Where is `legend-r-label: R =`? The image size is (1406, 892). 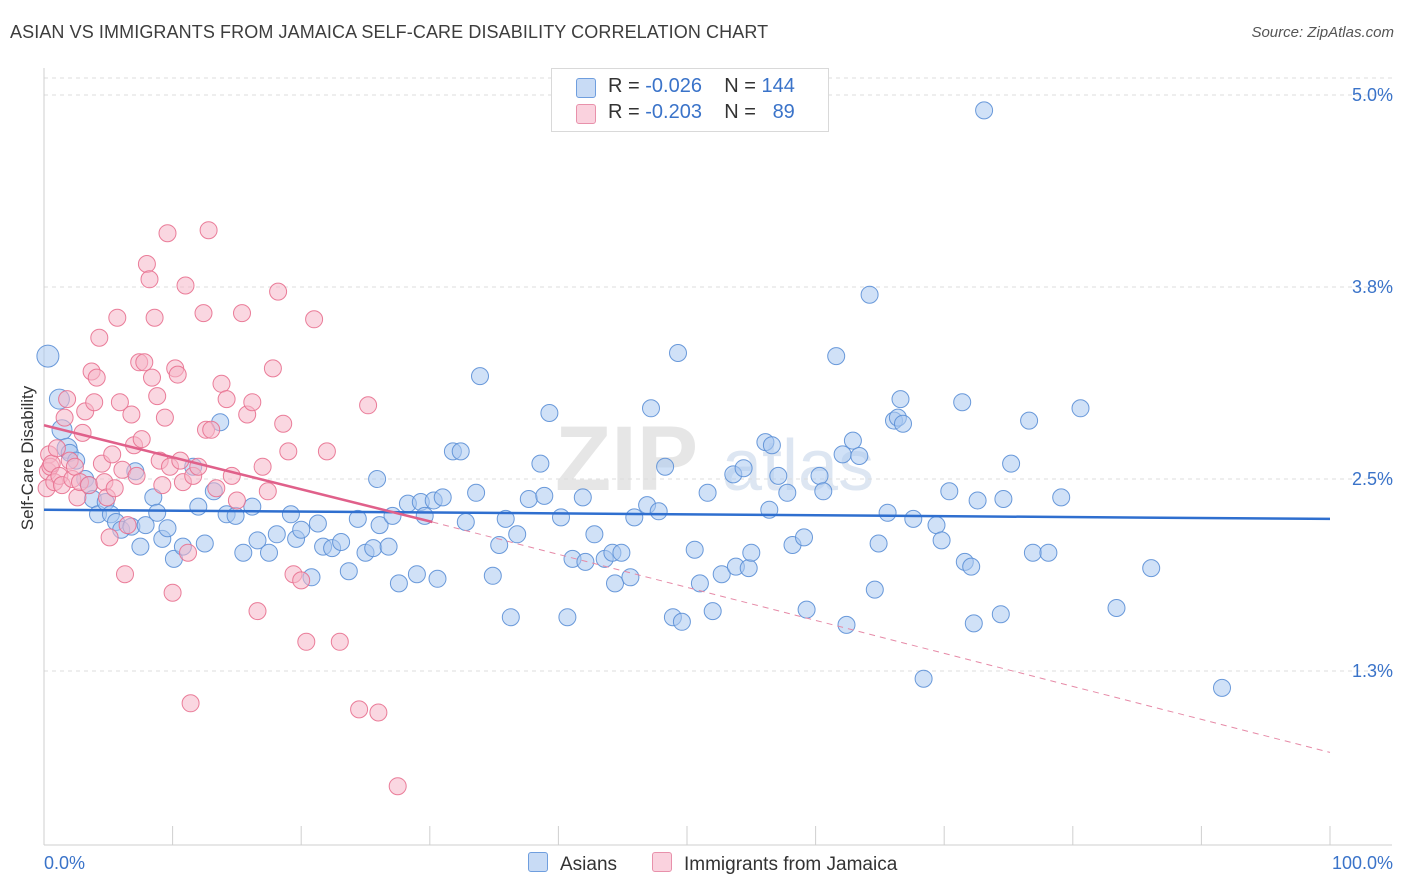
legend-r-label: R = is located at coordinates (624, 112).